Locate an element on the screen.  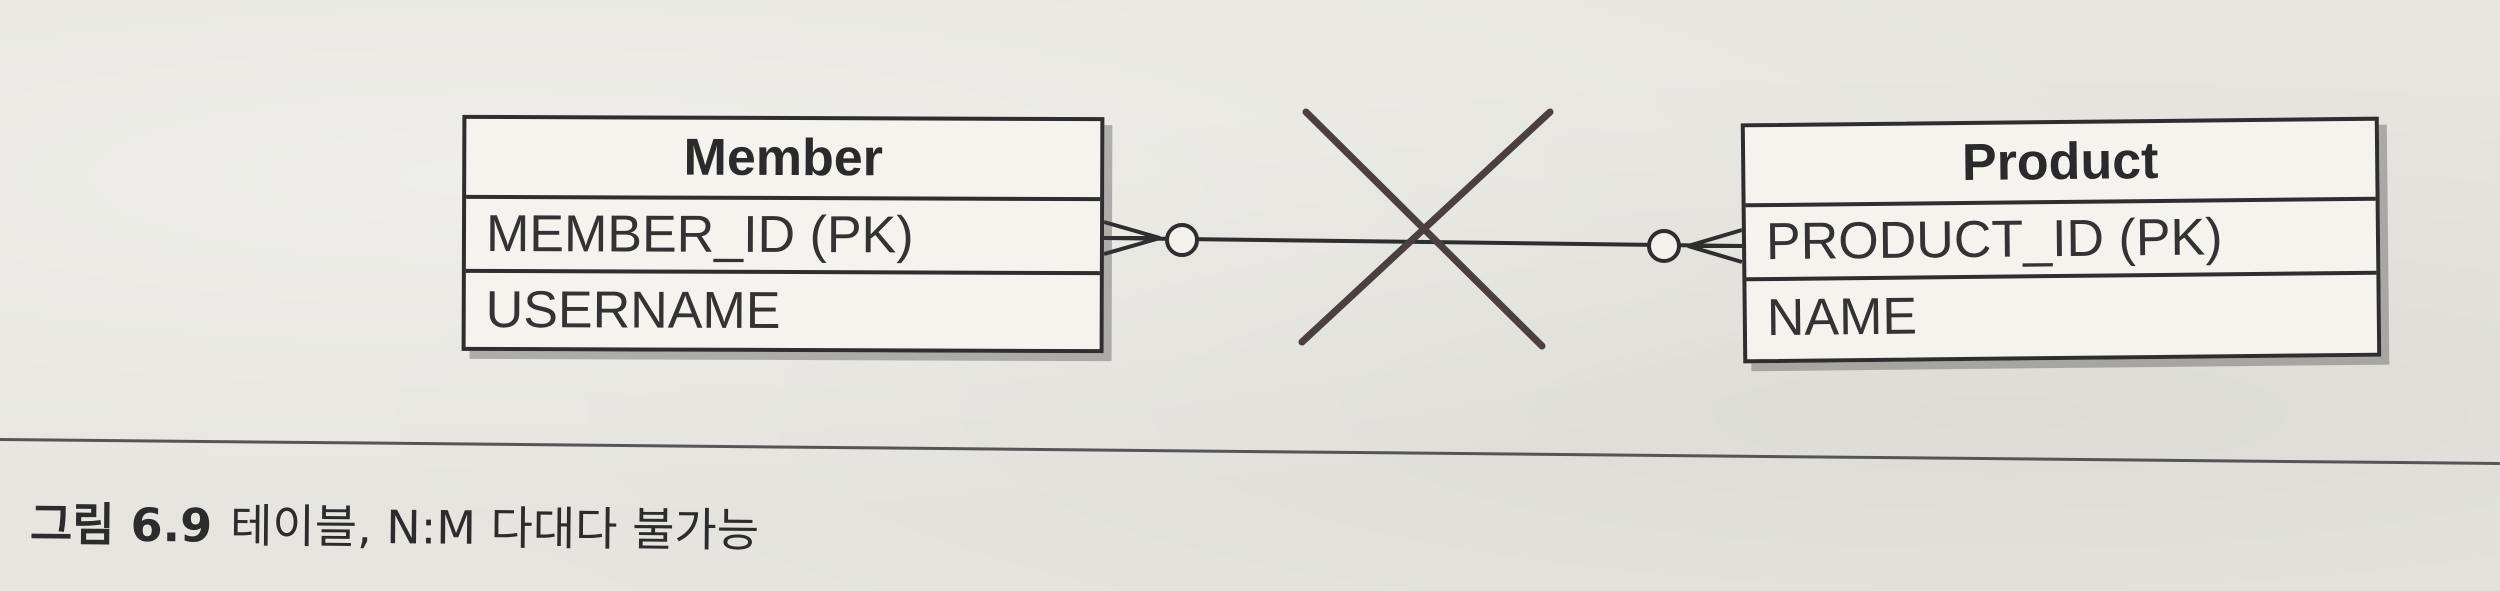
entity-member-name: Member is located at coordinates (783, 160).